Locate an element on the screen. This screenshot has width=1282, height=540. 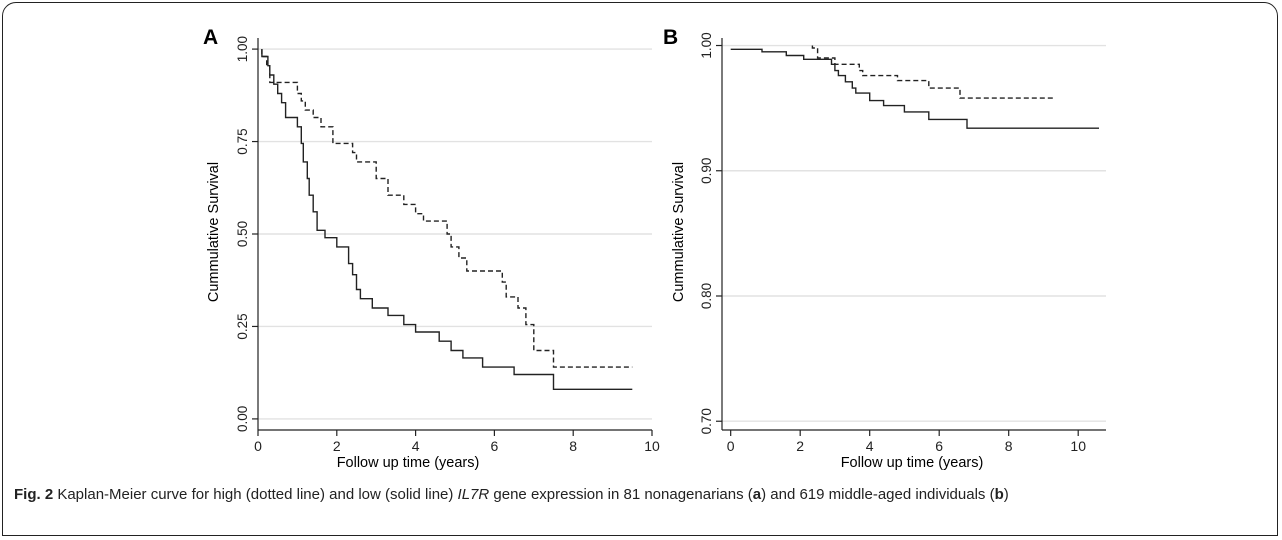
y-tick-label: 0.25 is located at coordinates (242, 326).